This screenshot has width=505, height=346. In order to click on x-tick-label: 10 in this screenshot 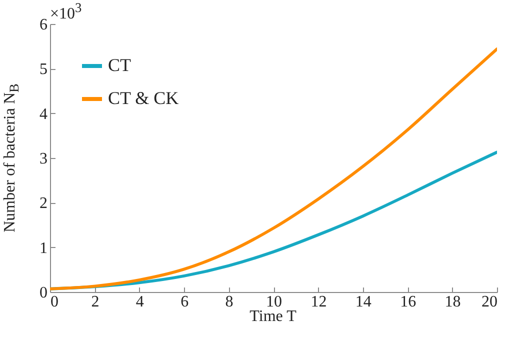, I will do `click(274, 302)`.